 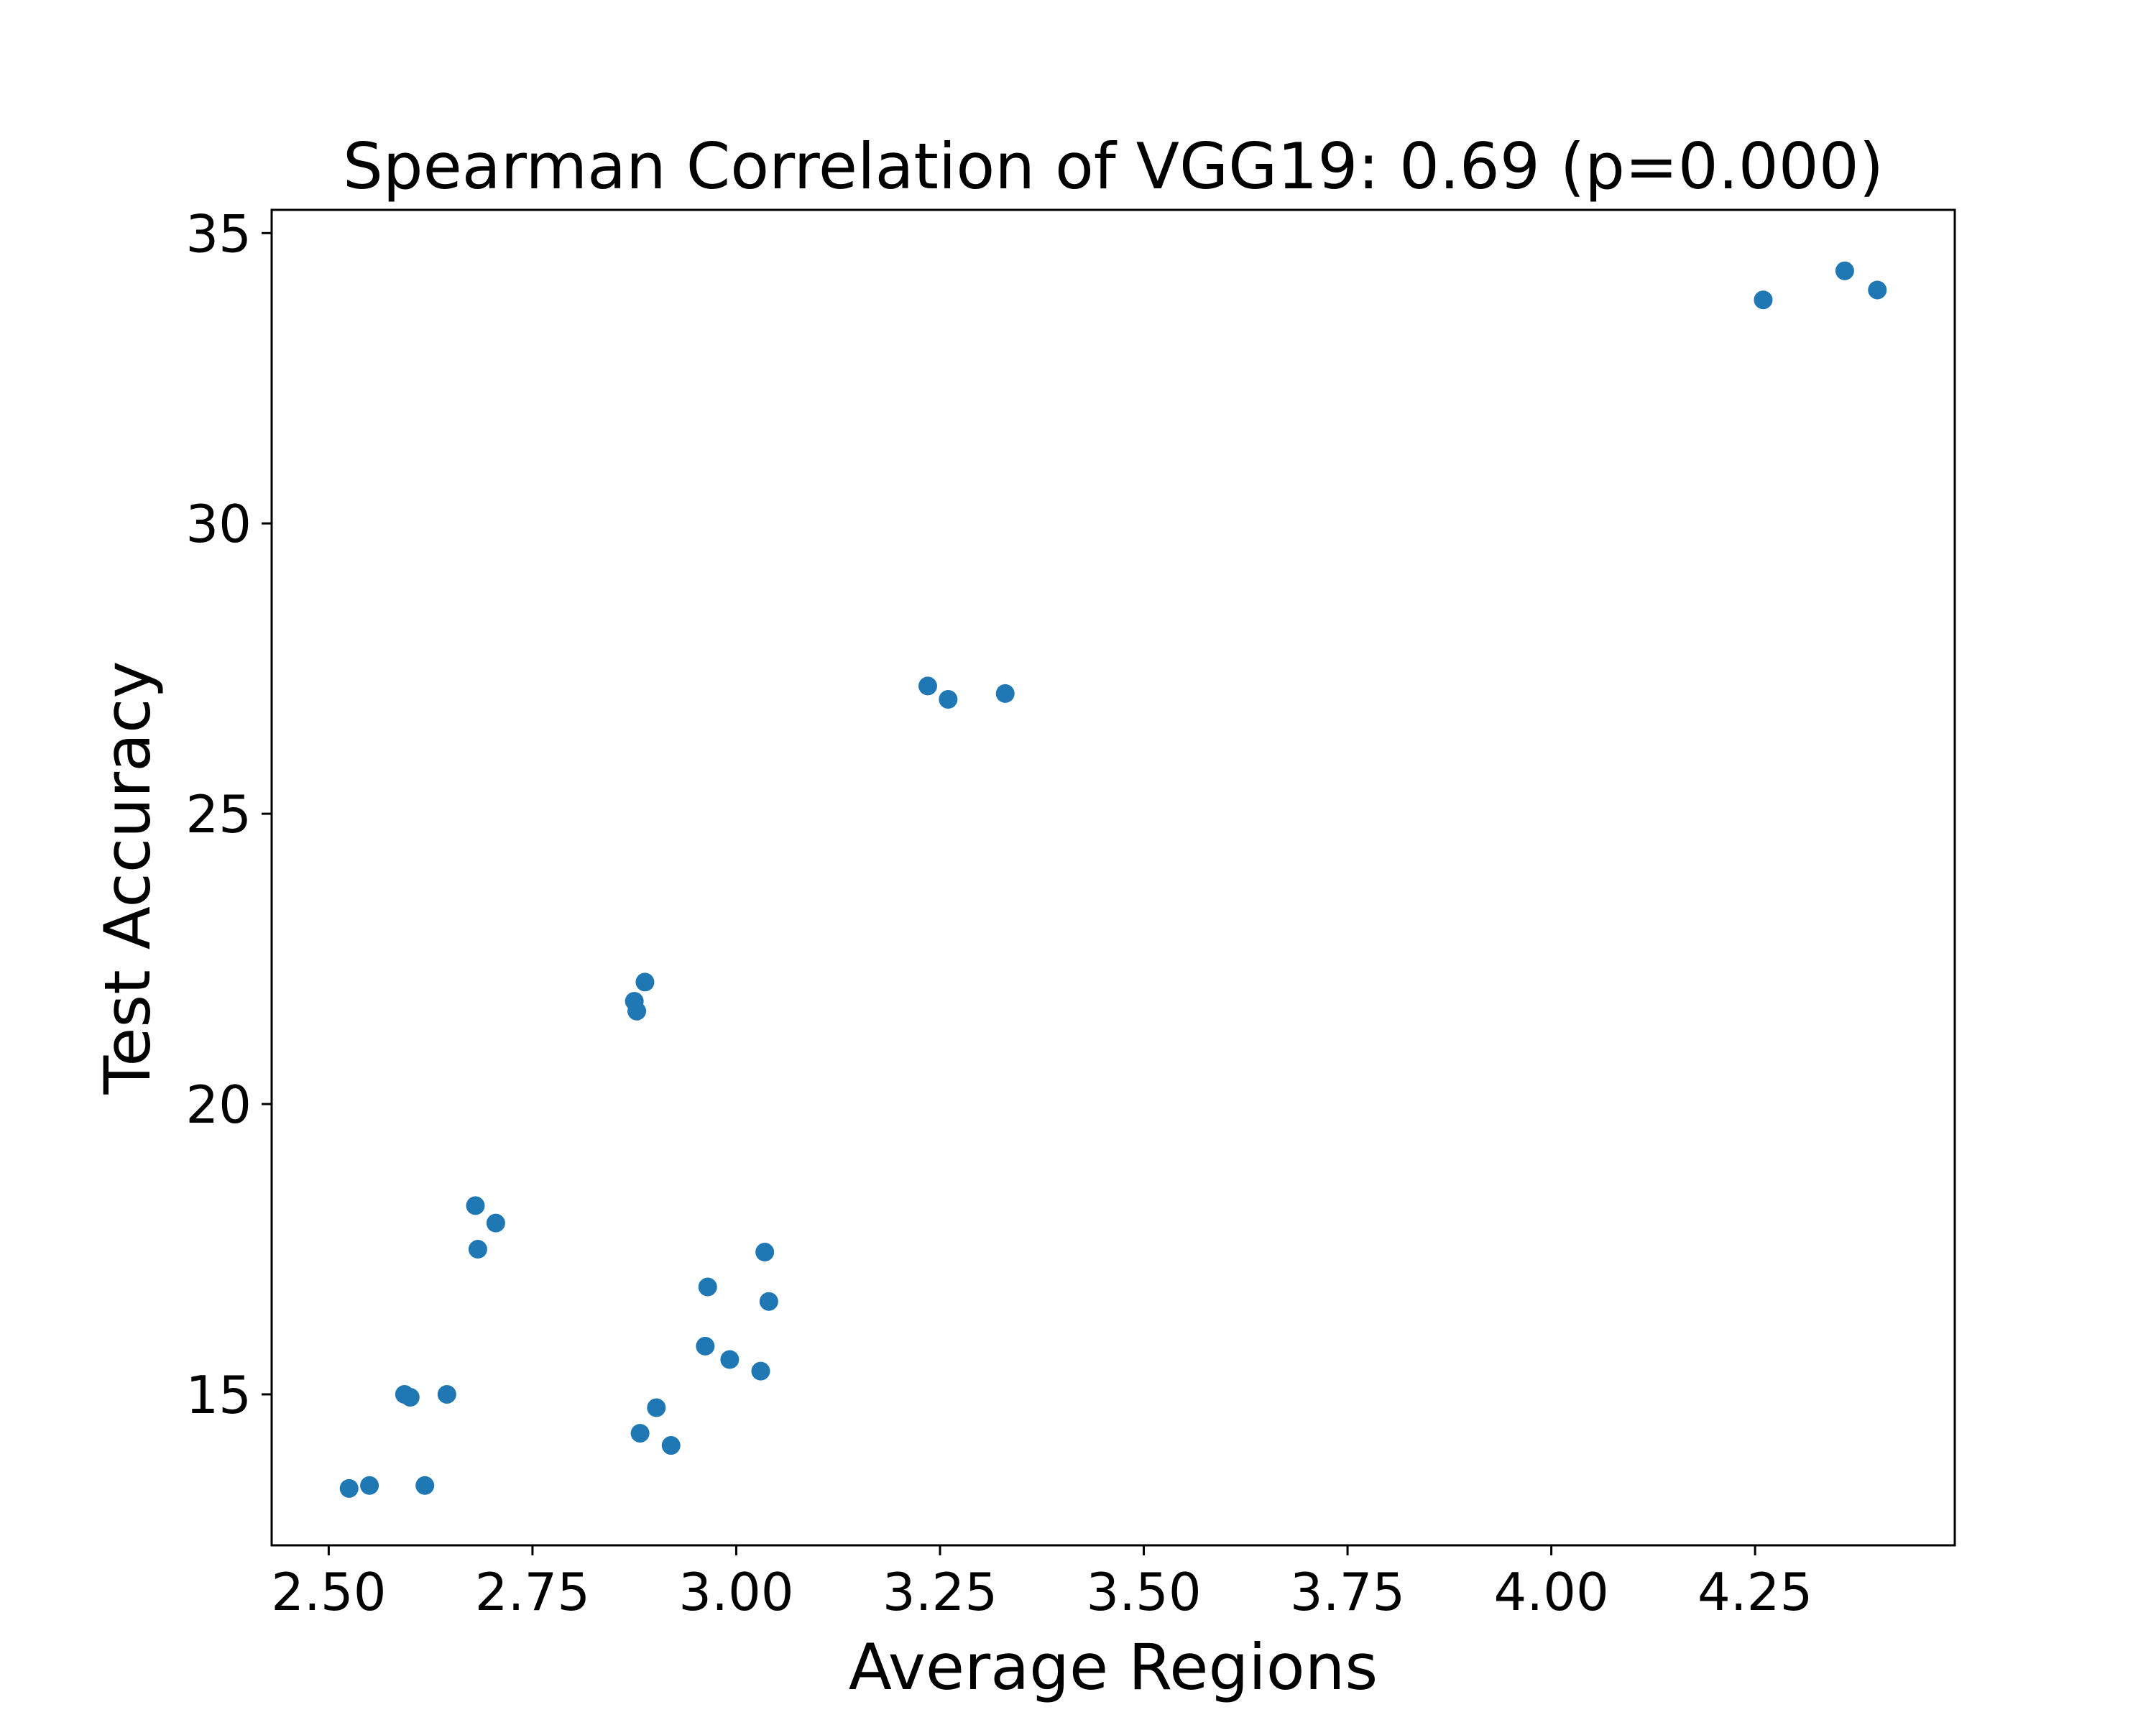 What do you see at coordinates (328, 1592) in the screenshot?
I see `x-tick-label: 2.50` at bounding box center [328, 1592].